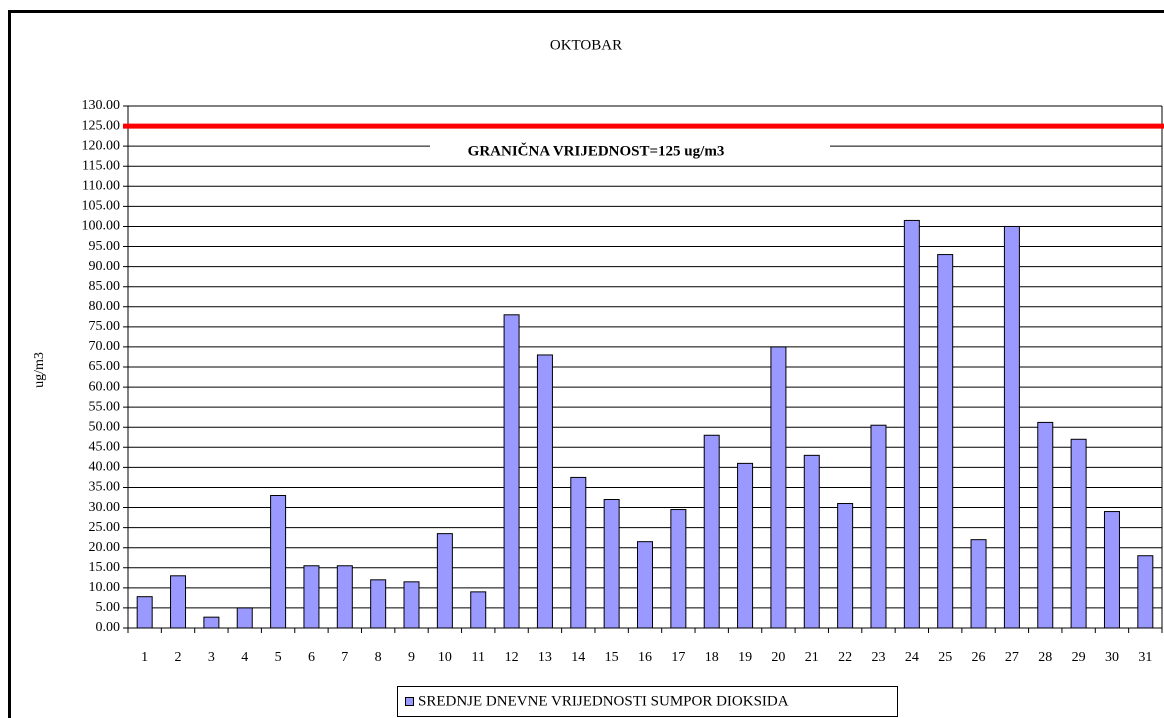  Describe the element at coordinates (101, 145) in the screenshot. I see `y-tick-label: 120.00` at that location.